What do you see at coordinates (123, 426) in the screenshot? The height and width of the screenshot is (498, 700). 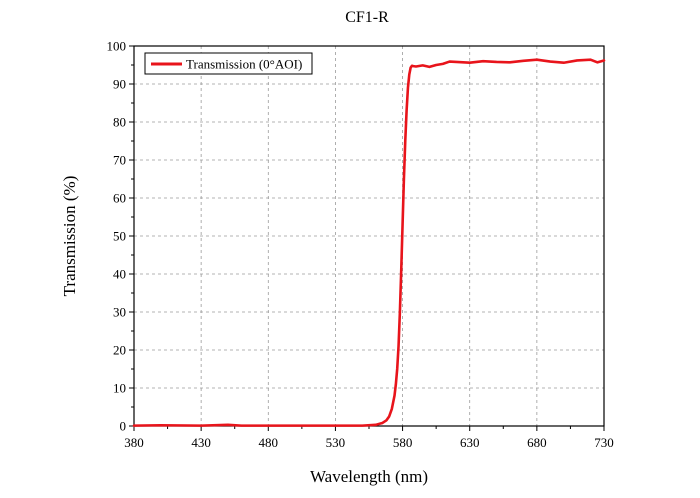 I see `y-tick-label: 0` at bounding box center [123, 426].